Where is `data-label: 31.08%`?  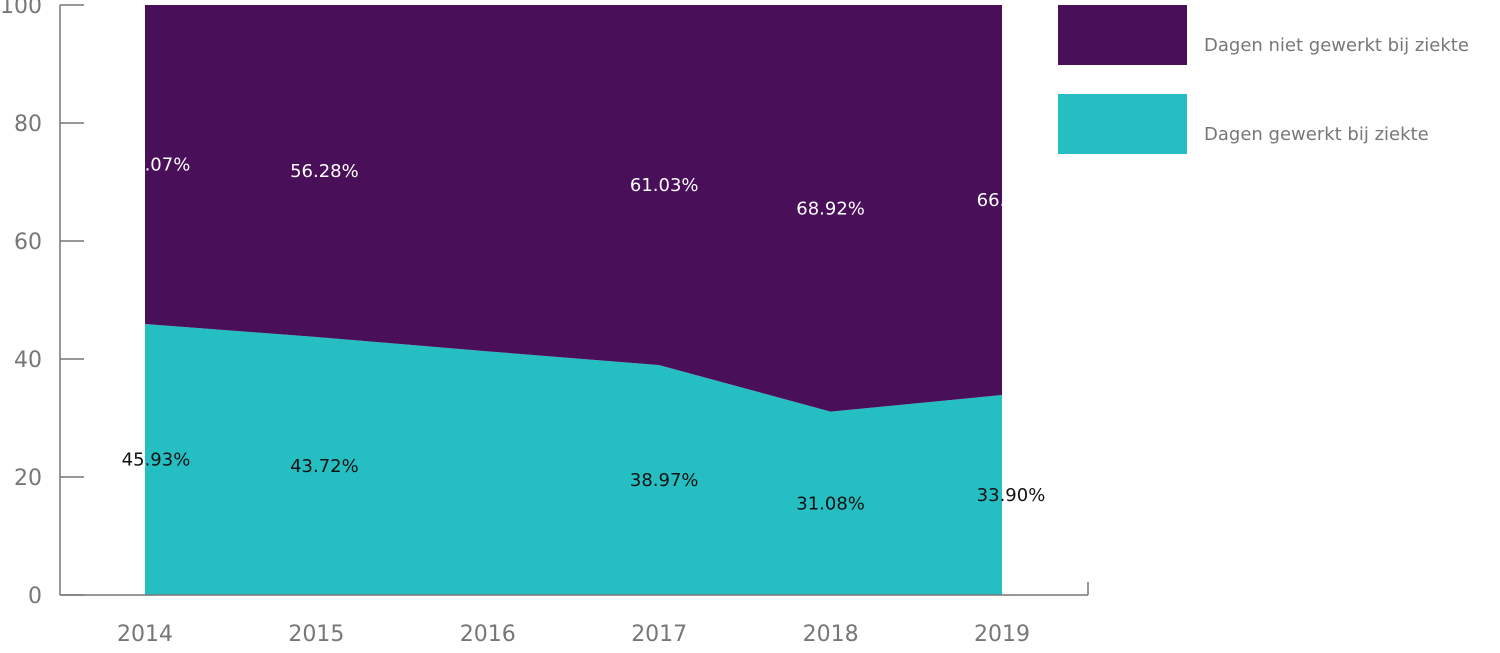
data-label: 31.08% is located at coordinates (830, 503).